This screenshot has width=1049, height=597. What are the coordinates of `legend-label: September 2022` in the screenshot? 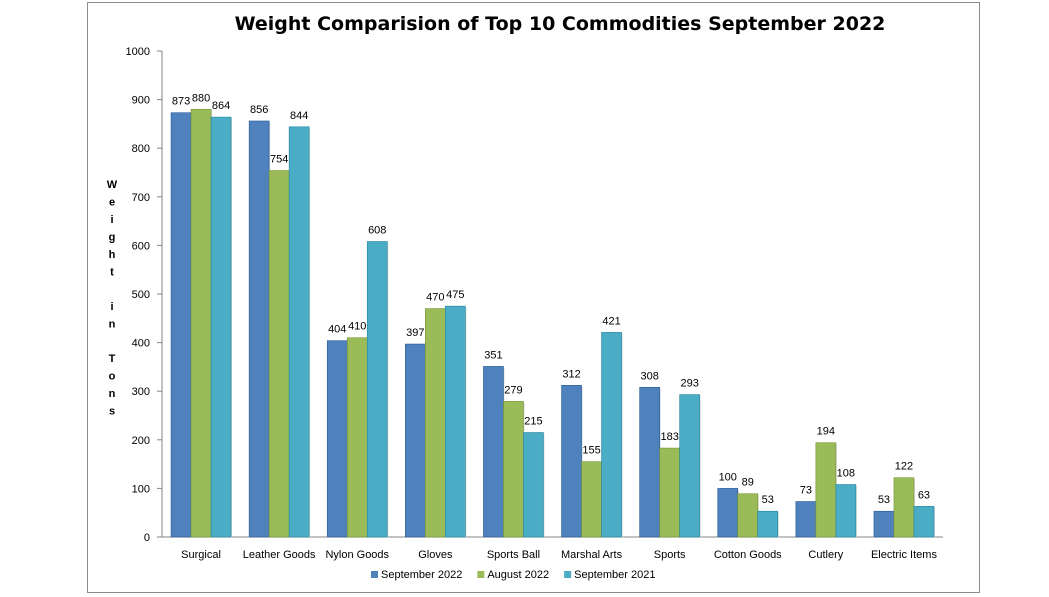 It's located at (421, 575).